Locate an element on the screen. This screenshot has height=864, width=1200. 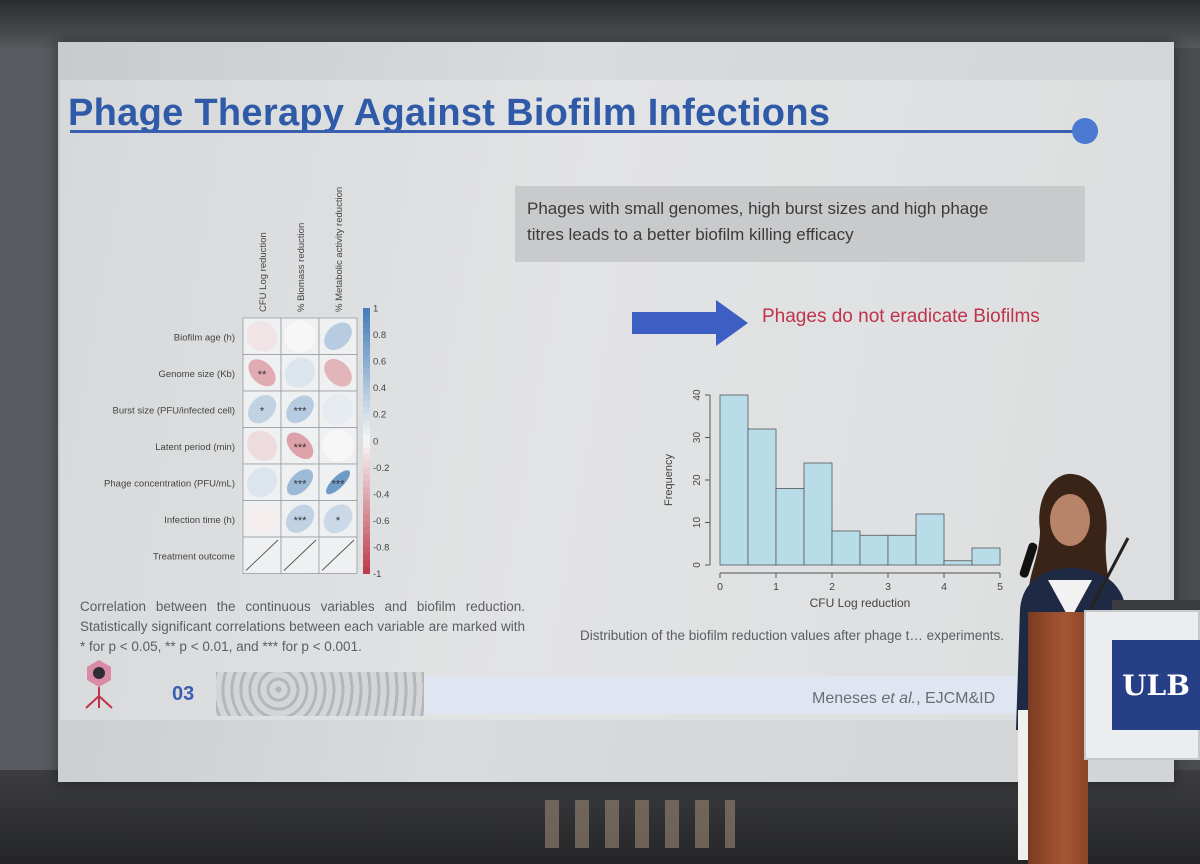
x-tick-label: 5 is located at coordinates (1000, 587).